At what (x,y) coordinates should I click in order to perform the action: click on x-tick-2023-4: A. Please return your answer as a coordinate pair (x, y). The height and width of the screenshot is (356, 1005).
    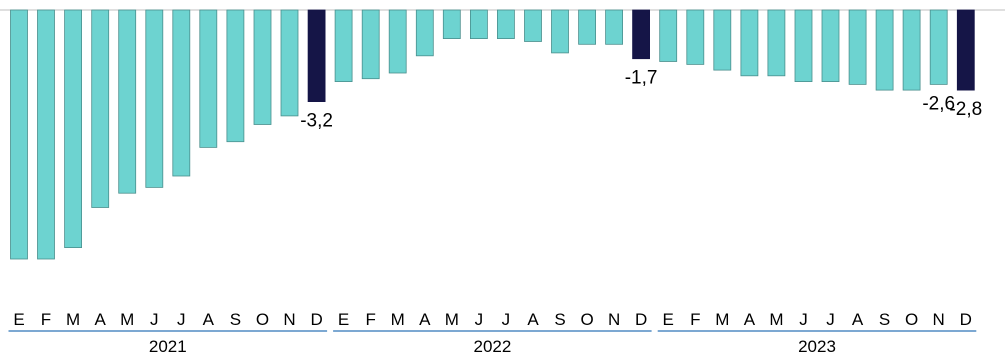
    Looking at the image, I should click on (750, 319).